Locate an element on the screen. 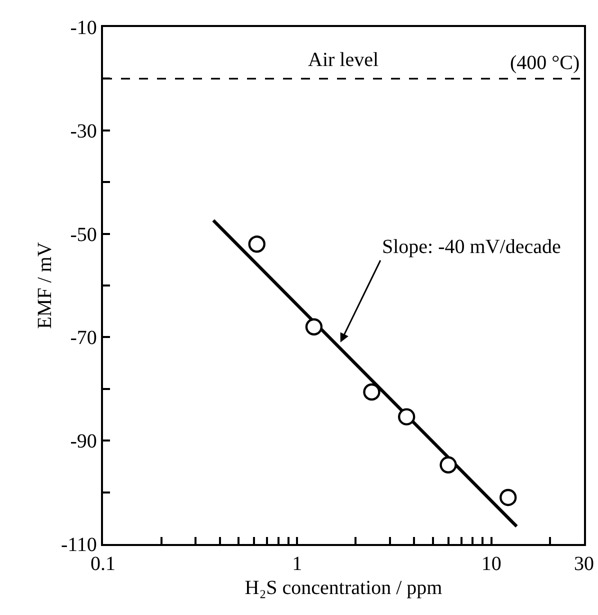 This screenshot has height=615, width=598. y-tick-label: -110 is located at coordinates (78, 545).